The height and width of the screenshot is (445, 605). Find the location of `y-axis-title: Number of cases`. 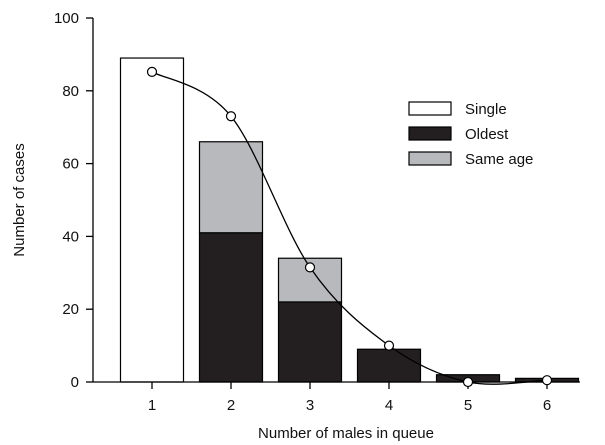

y-axis-title: Number of cases is located at coordinates (19, 199).